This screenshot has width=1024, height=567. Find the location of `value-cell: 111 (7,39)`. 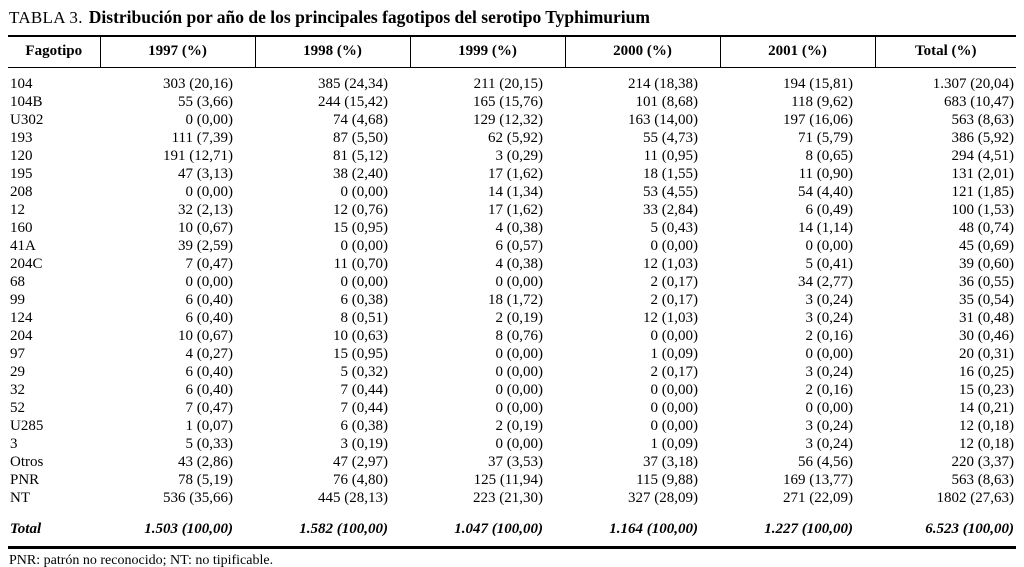

value-cell: 111 (7,39) is located at coordinates (202, 138).